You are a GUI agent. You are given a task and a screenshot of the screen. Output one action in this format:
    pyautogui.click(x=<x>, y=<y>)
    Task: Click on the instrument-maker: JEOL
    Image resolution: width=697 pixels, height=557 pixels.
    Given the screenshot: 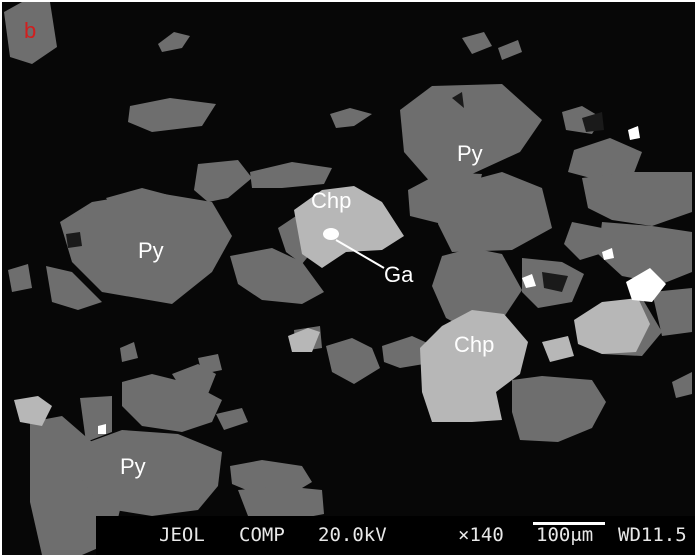 What is the action you would take?
    pyautogui.click(x=182, y=535)
    